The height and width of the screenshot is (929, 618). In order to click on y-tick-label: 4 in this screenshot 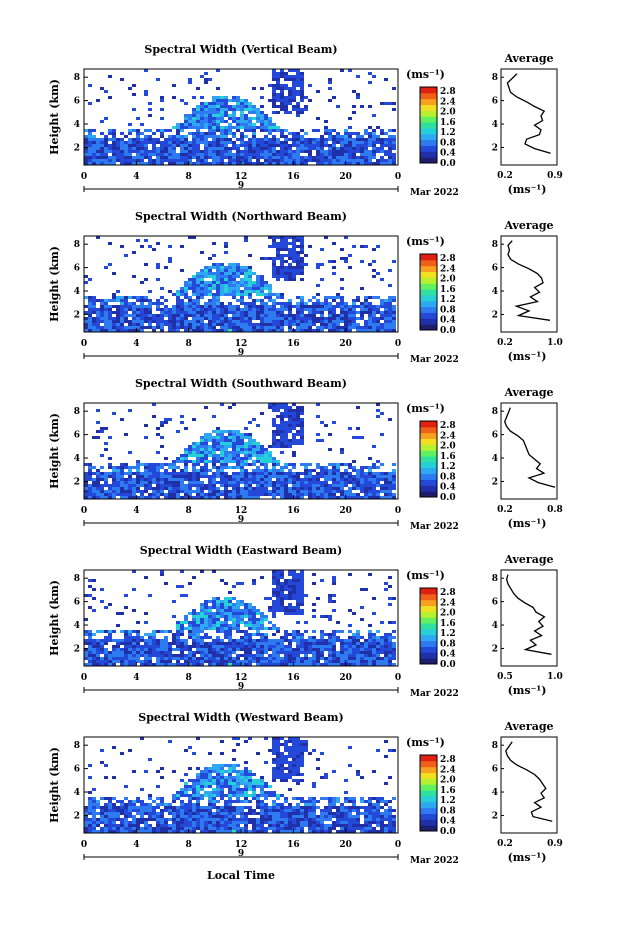, I will do `click(77, 626)`.